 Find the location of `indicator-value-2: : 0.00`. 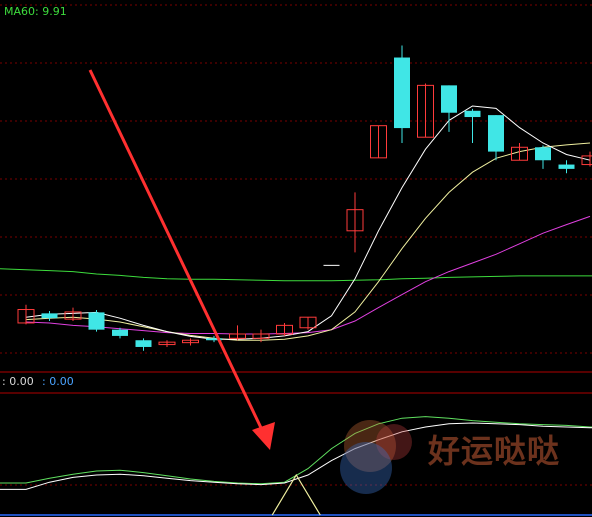

indicator-value-2: : 0.00 is located at coordinates (58, 381).